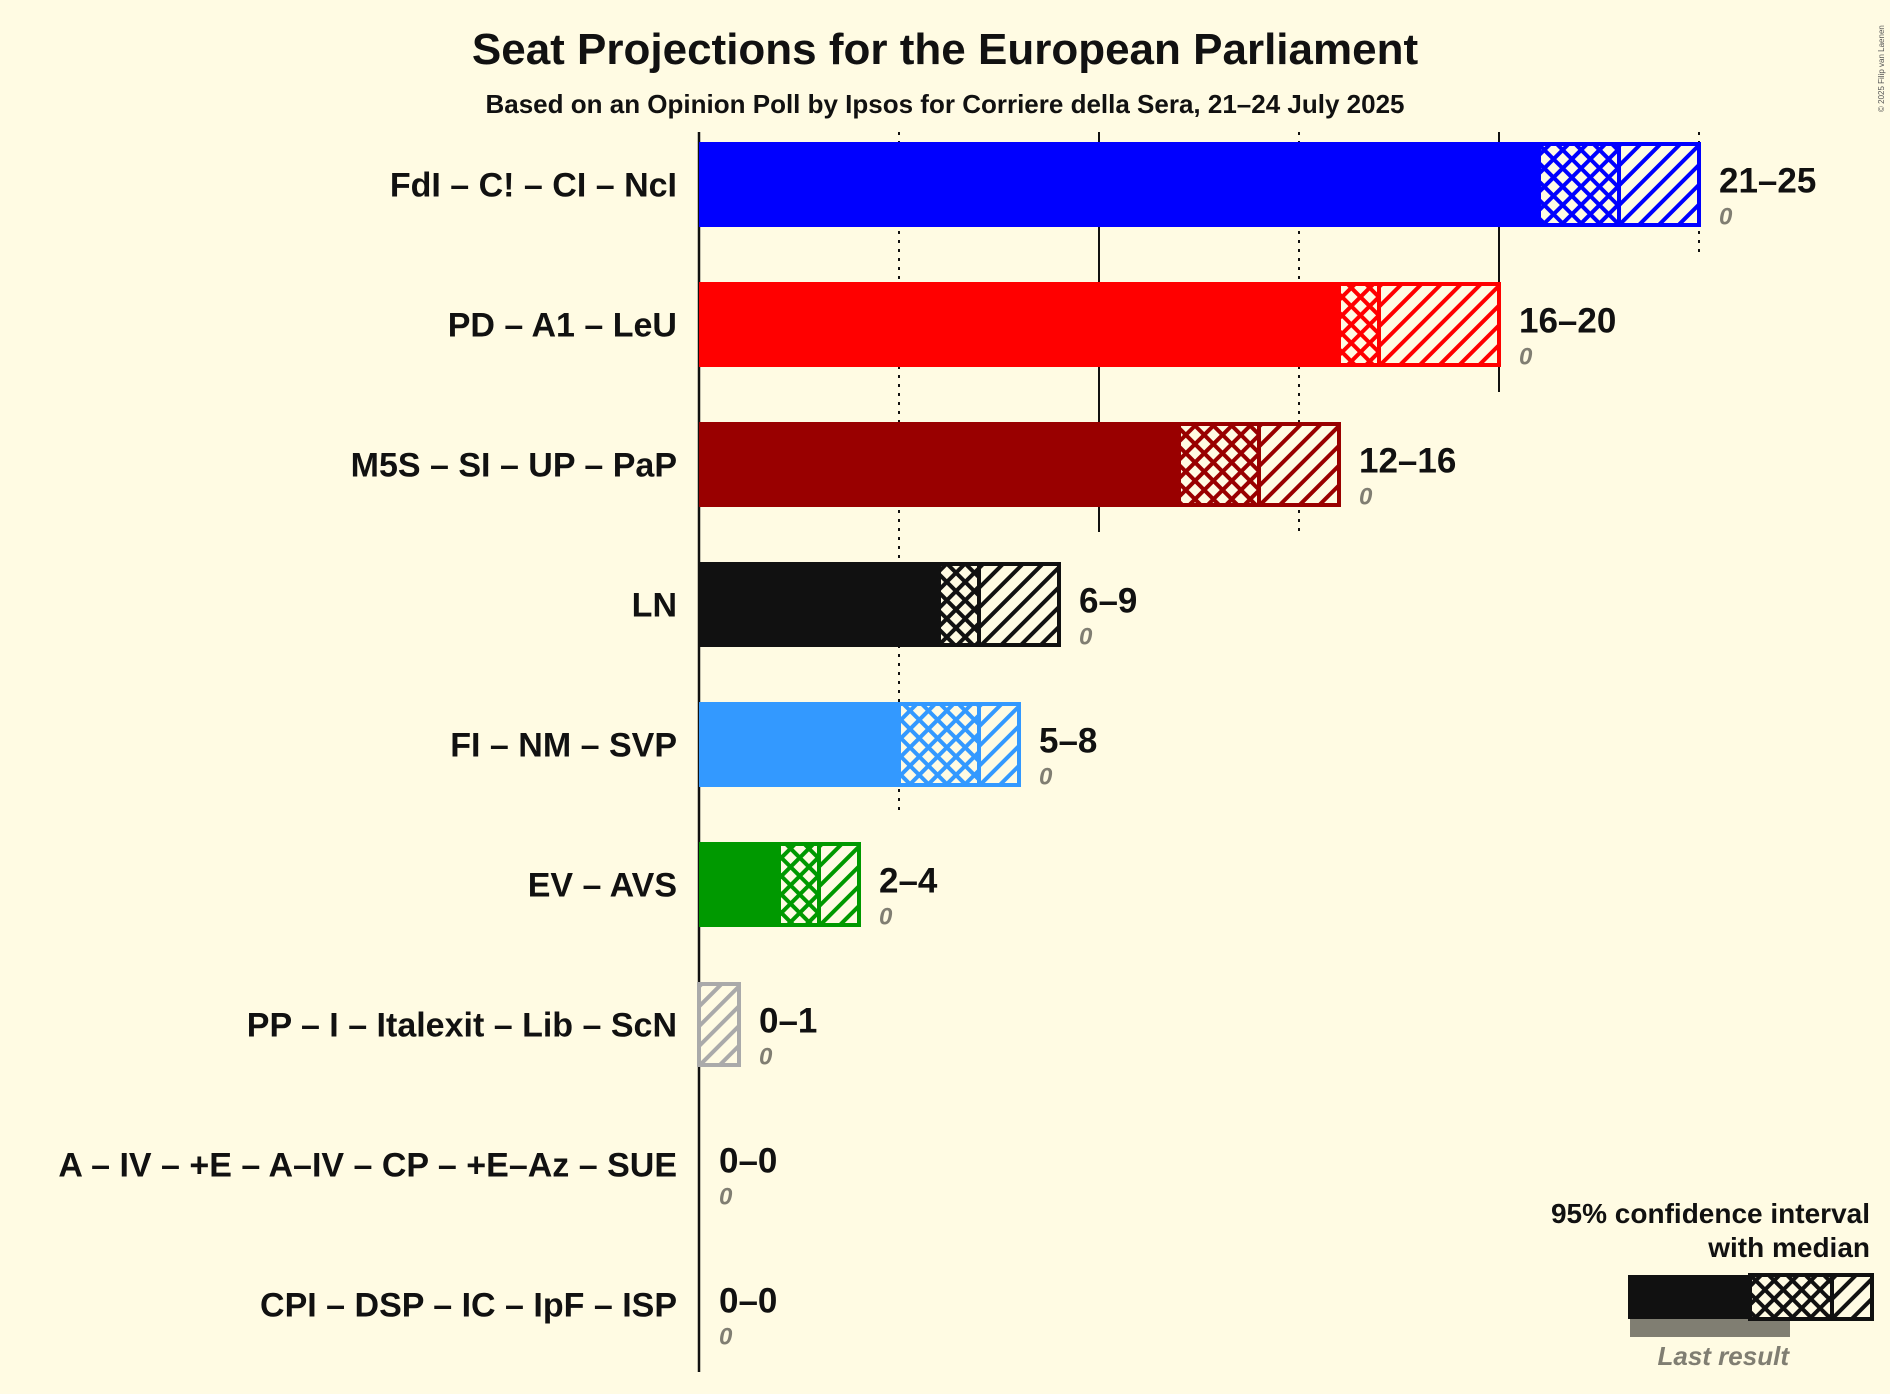  What do you see at coordinates (654, 606) in the screenshot?
I see `party-label: LN` at bounding box center [654, 606].